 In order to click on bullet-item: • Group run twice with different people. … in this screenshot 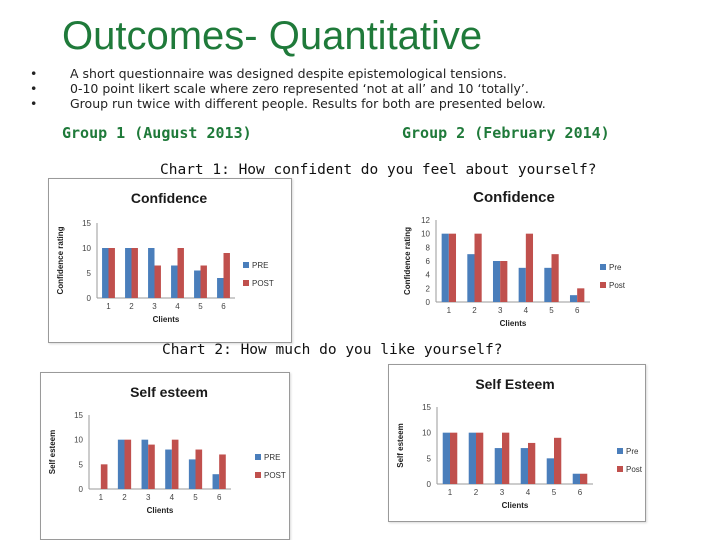, I will do `click(370, 103)`.